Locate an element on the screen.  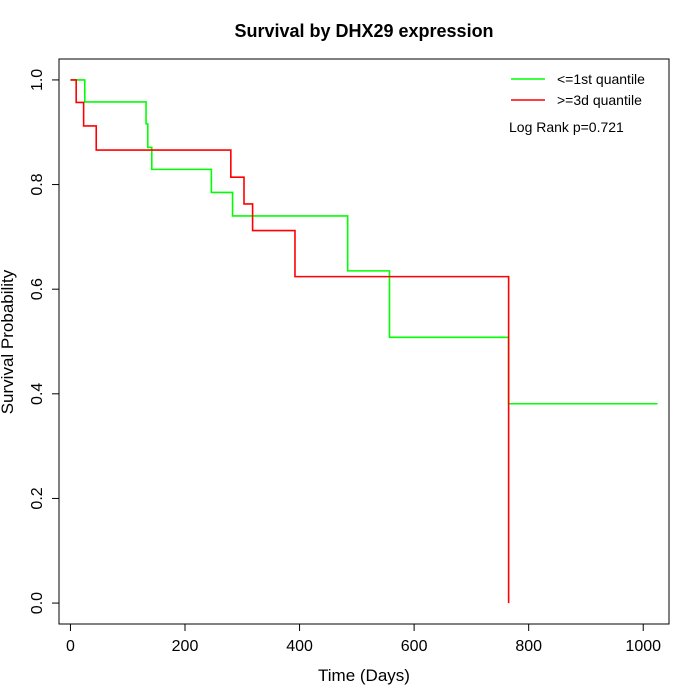
y-tick-label: 0.8 is located at coordinates (37, 184).